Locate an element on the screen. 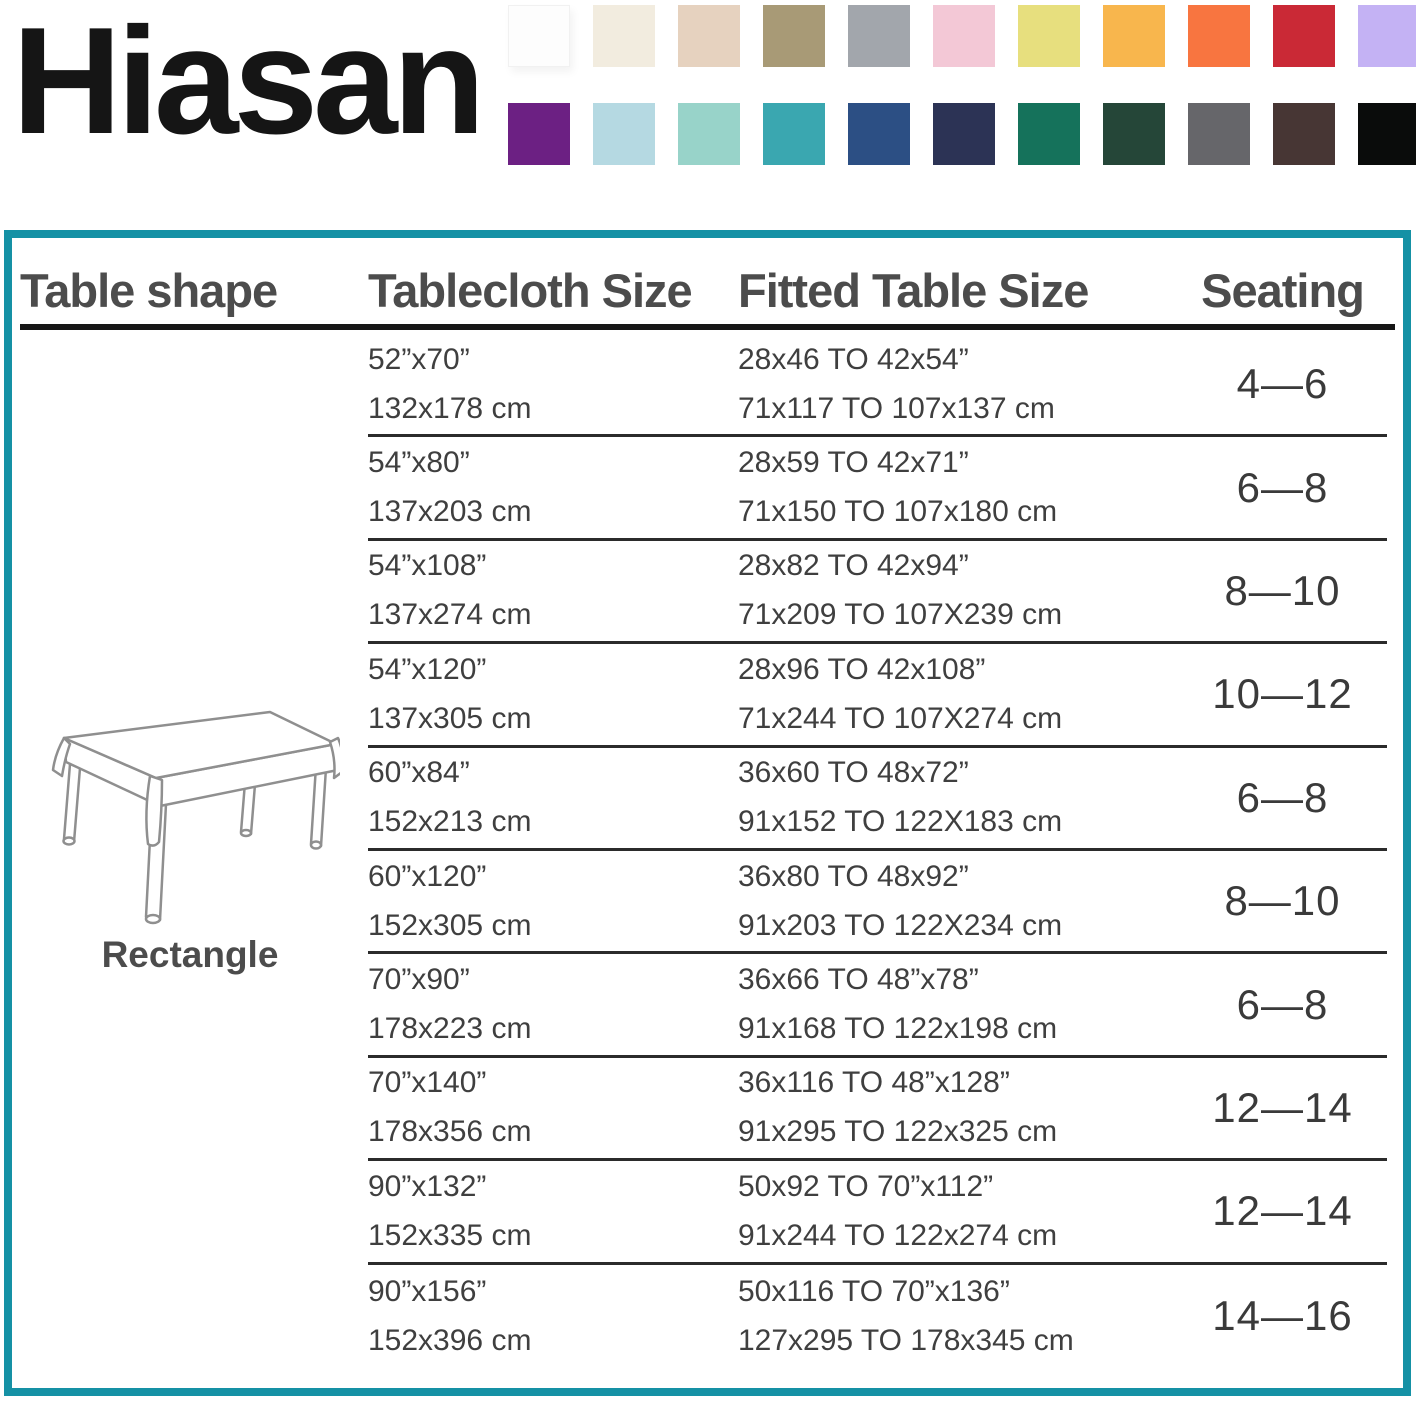 This screenshot has height=1402, width=1416. seating-range: 14—16 is located at coordinates (1282, 1316).